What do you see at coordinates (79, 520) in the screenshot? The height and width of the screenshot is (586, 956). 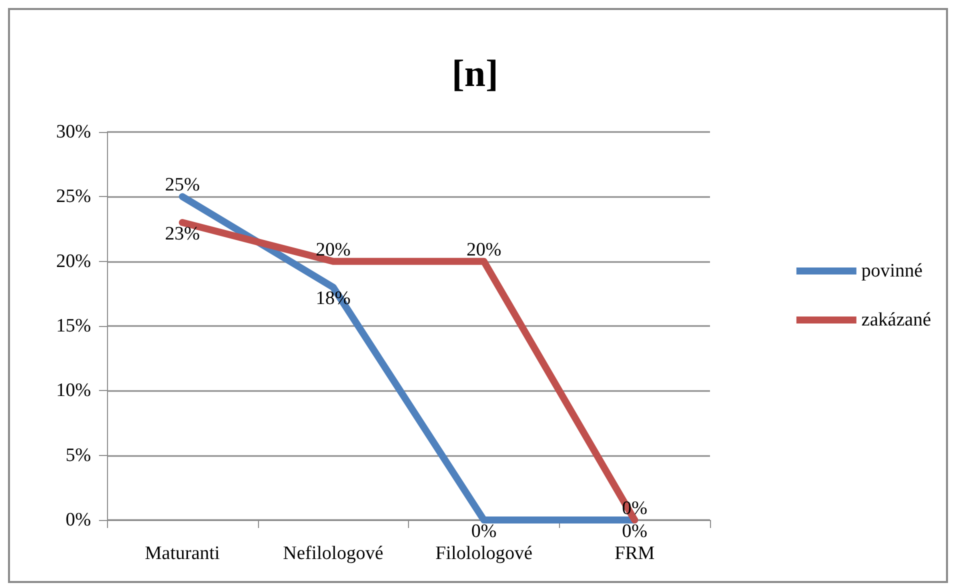 I see `y-tick-label: 0%` at bounding box center [79, 520].